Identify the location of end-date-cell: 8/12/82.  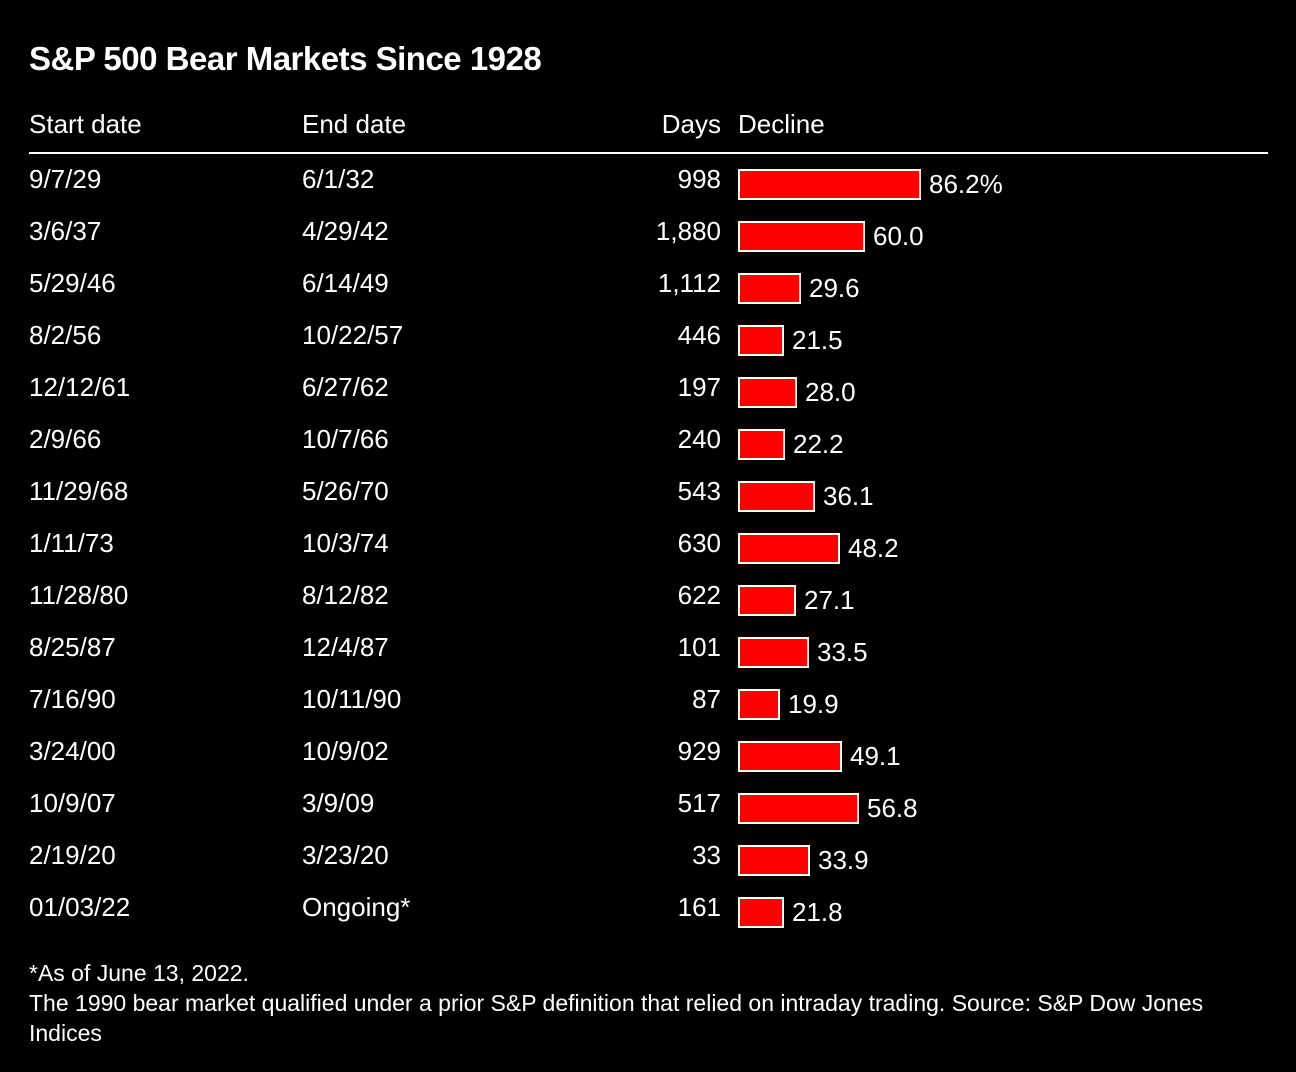
(345, 595).